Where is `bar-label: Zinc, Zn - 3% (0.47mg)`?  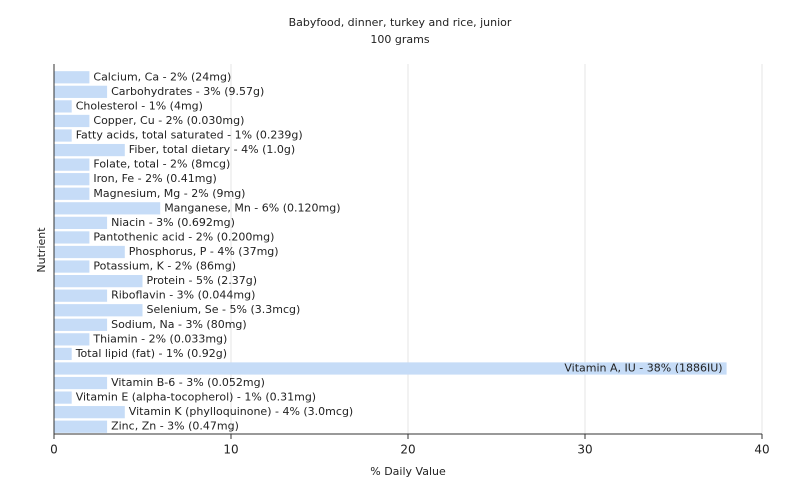 bar-label: Zinc, Zn - 3% (0.47mg) is located at coordinates (175, 426).